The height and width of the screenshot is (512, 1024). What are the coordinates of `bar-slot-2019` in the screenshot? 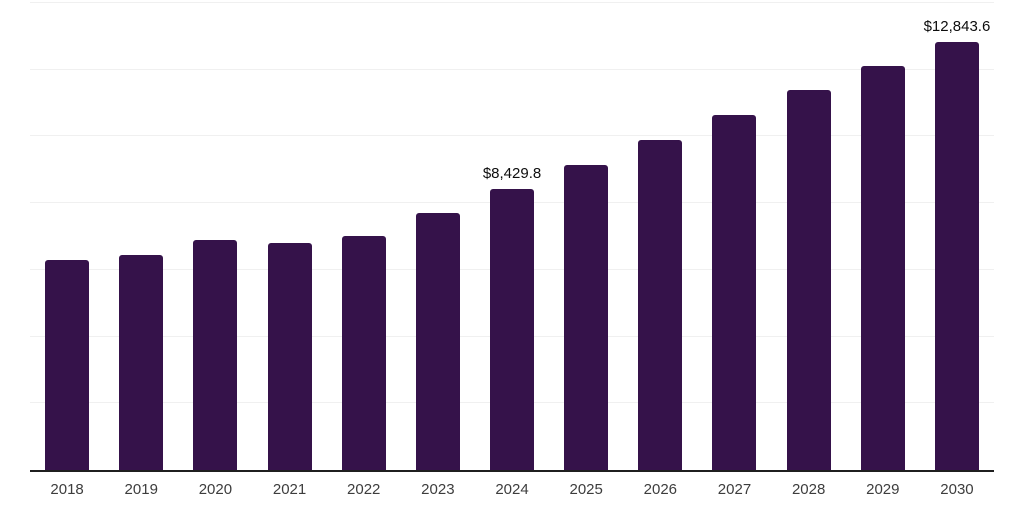 It's located at (141, 236).